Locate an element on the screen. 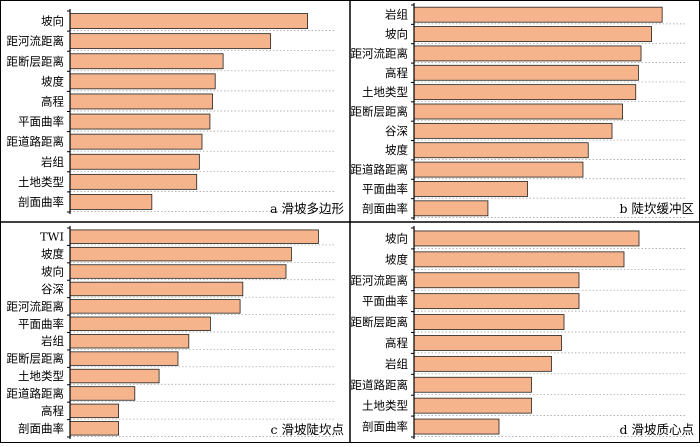 Image resolution: width=700 pixels, height=447 pixels. panel-caption: c 滑坡陡坎点 is located at coordinates (307, 429).